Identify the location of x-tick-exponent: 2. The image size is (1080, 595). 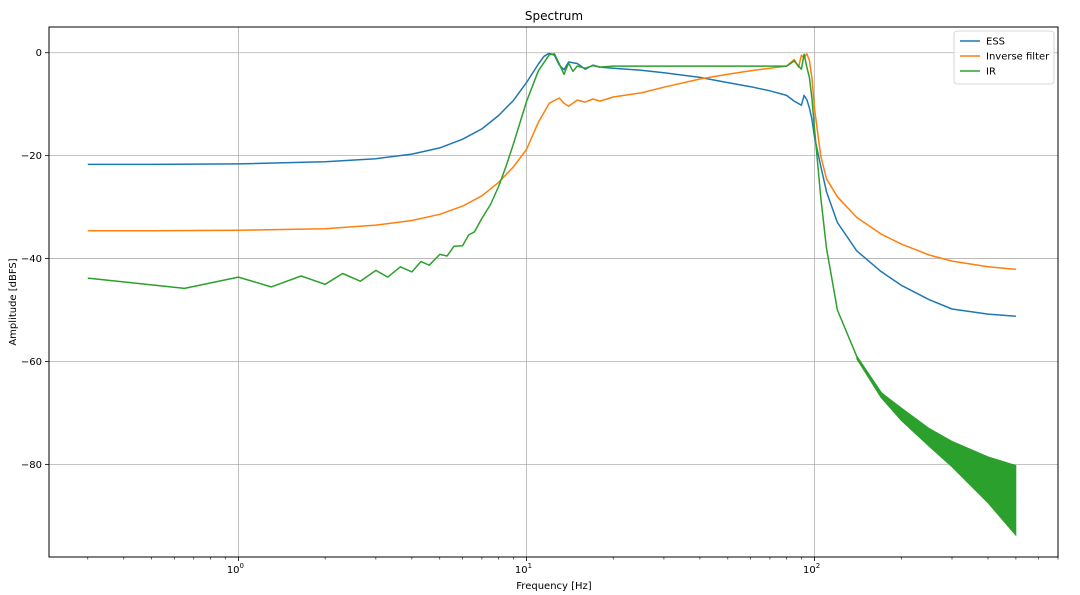
(818, 566).